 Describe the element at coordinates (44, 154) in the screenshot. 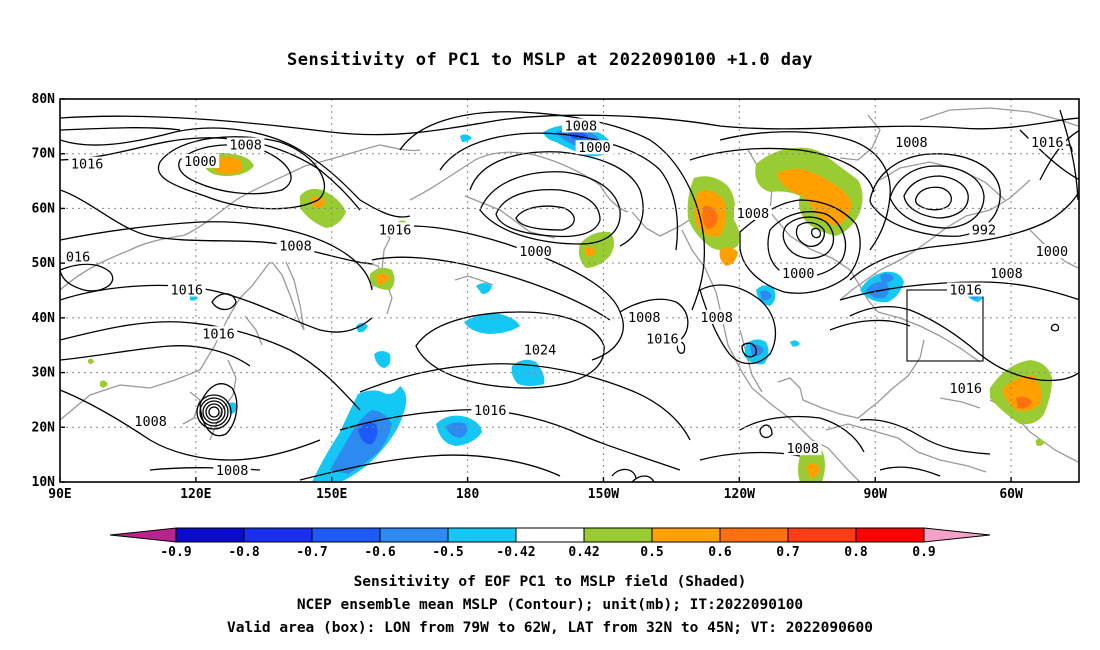

I see `y-tick-label: 70N` at that location.